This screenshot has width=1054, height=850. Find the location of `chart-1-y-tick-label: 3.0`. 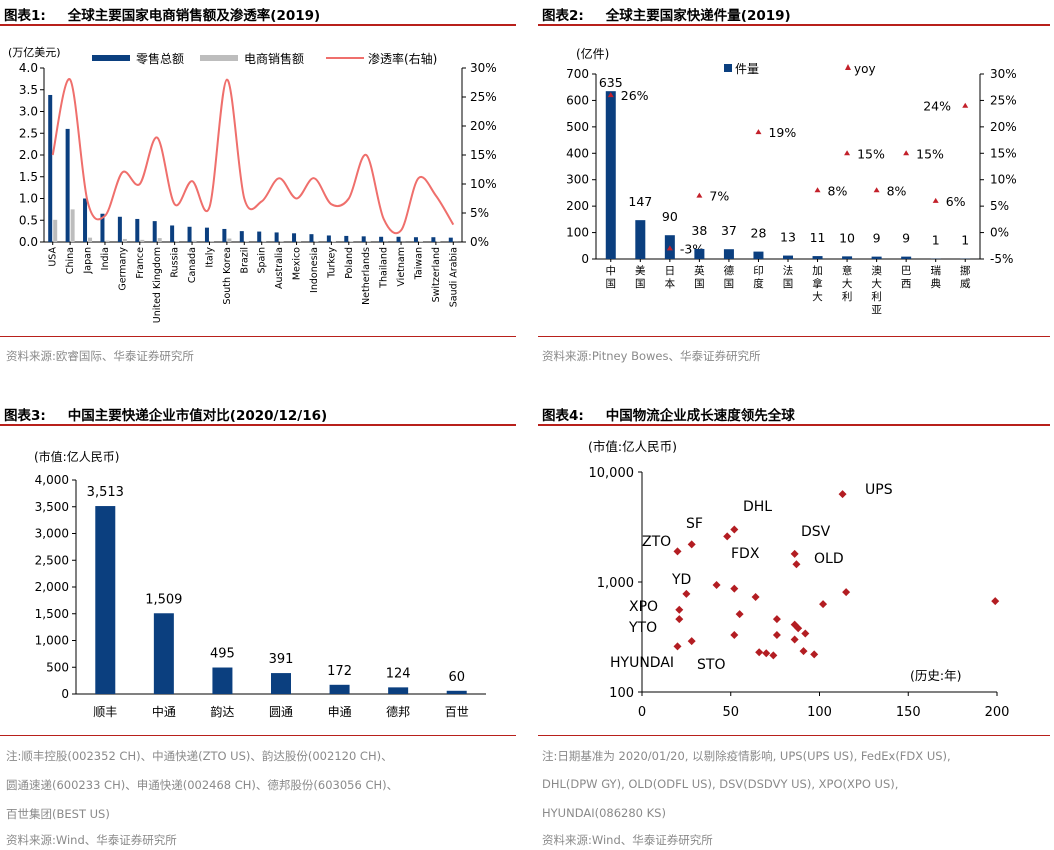

chart-1-y-tick-label: 3.0 is located at coordinates (28, 112).